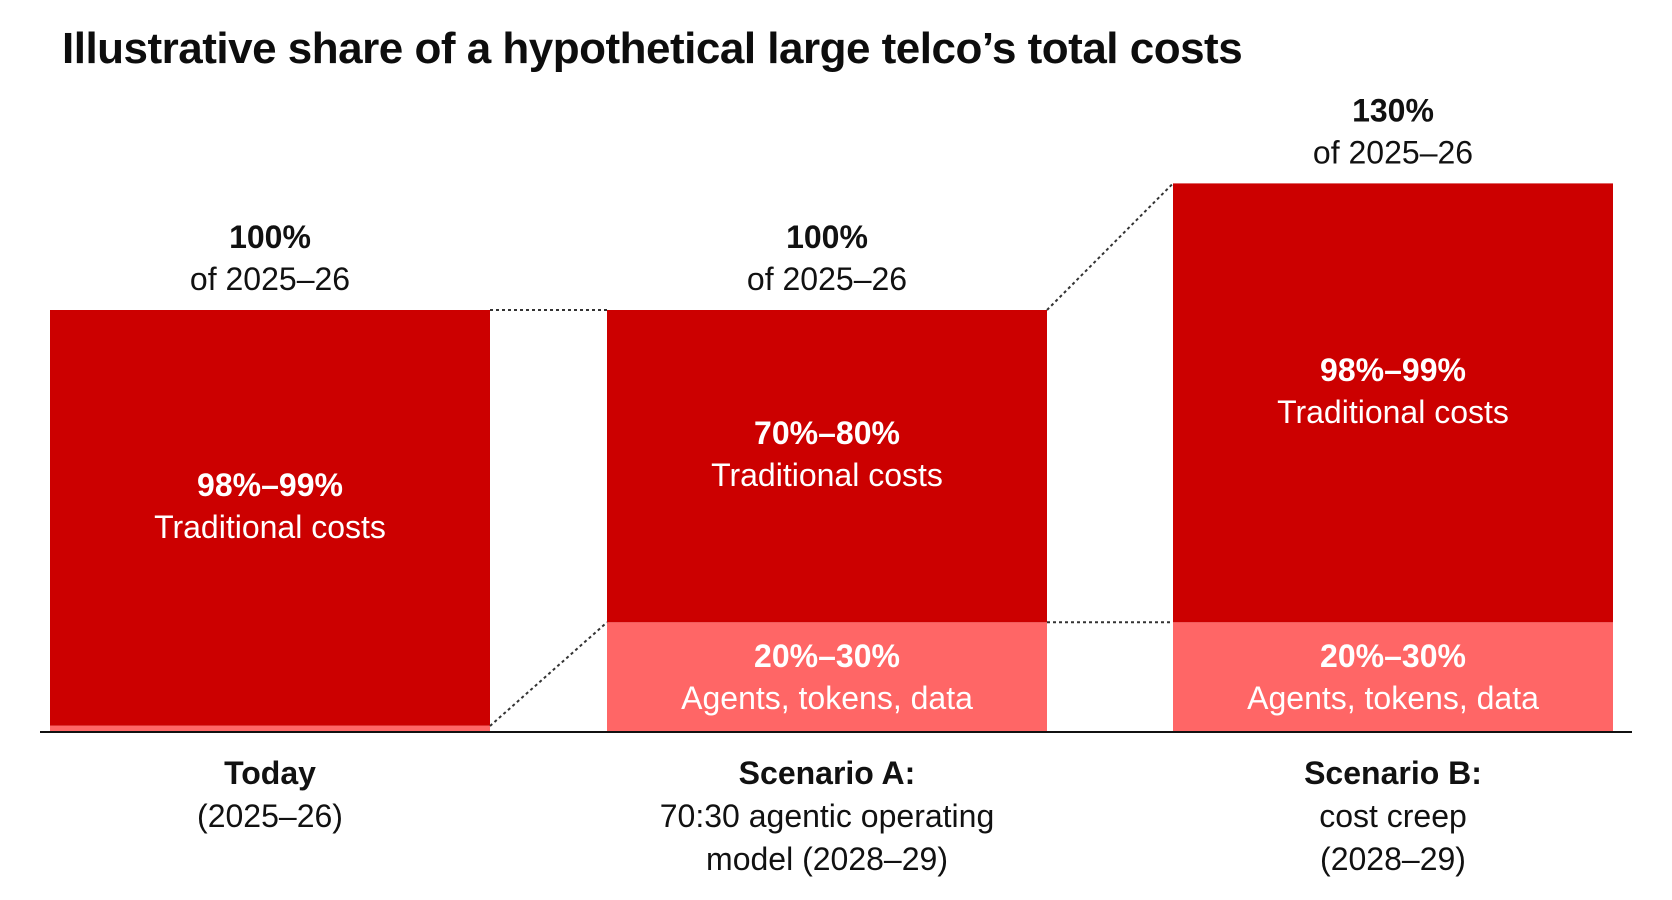 The image size is (1672, 900). I want to click on bar-2-segment-traditional-costs, so click(827, 466).